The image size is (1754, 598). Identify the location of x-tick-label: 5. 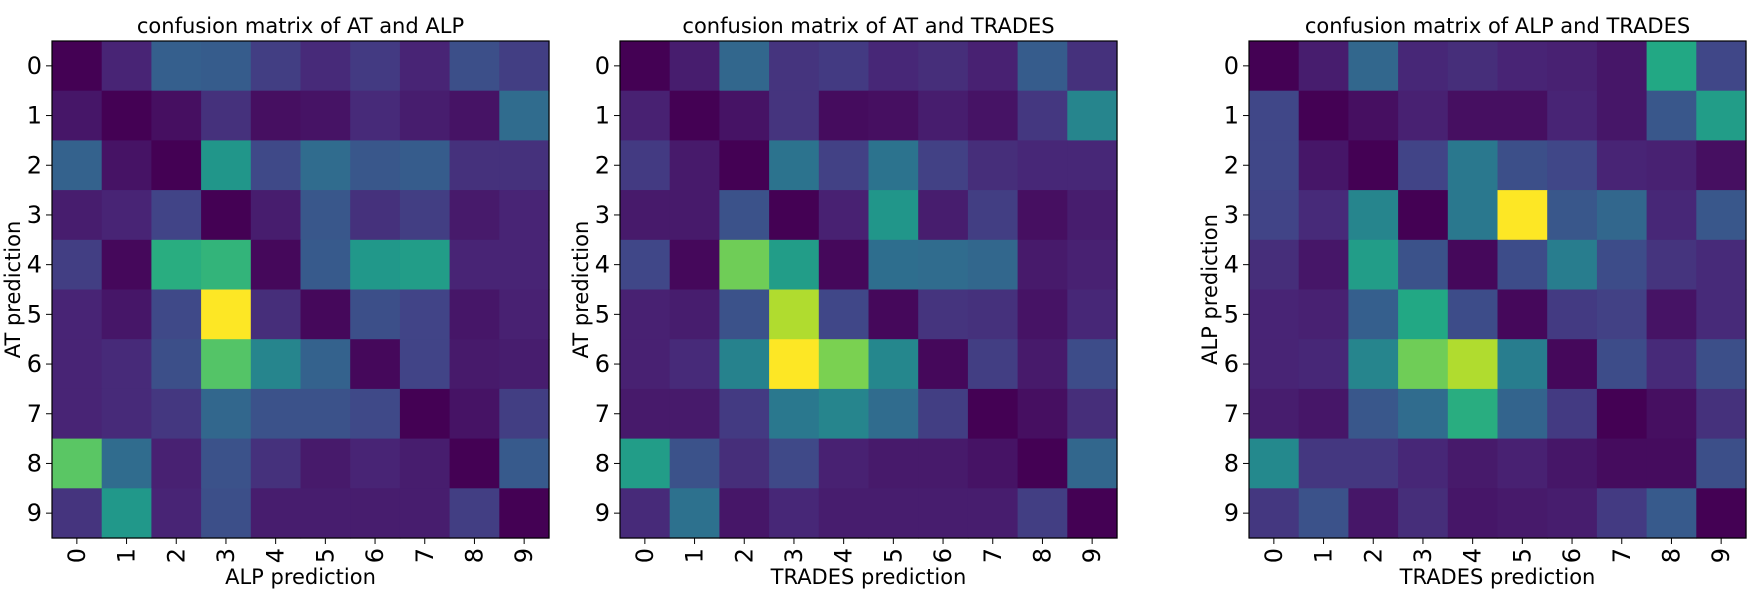
(1522, 555).